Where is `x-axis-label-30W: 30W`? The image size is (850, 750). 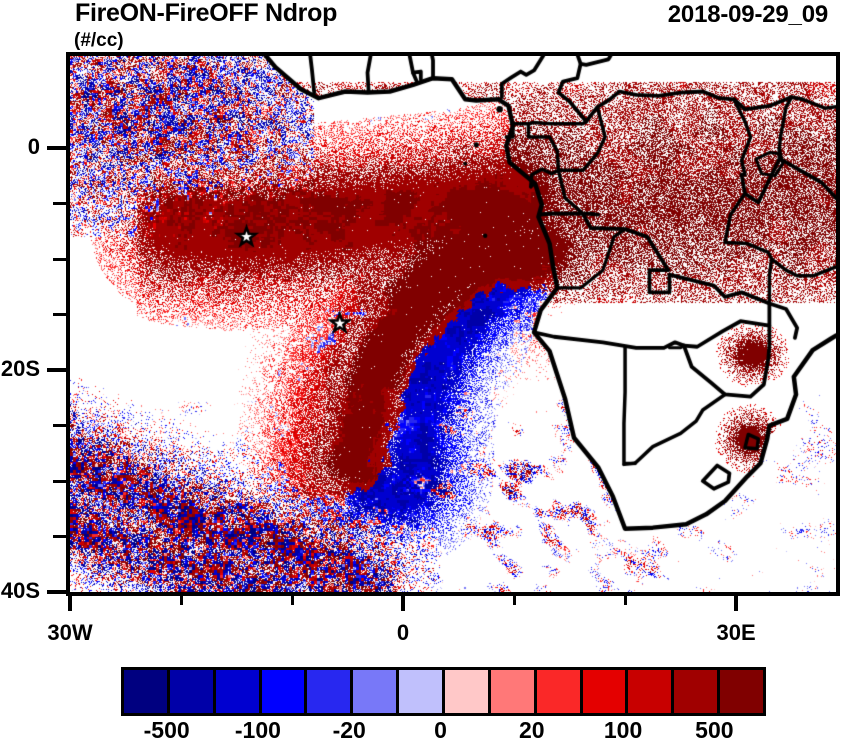
x-axis-label-30W: 30W is located at coordinates (70, 632).